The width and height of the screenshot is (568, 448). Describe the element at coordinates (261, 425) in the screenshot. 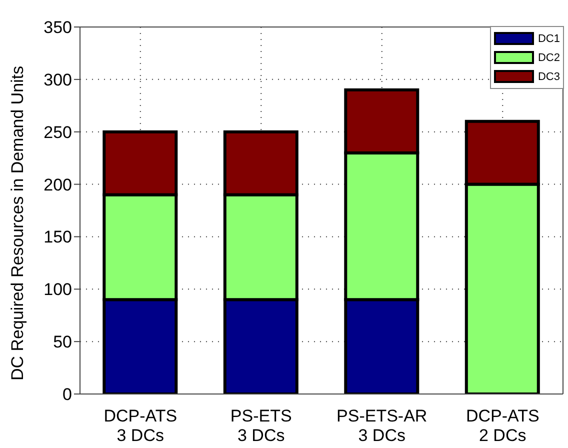

I see `x-tick-label: PS-ETS 3 DCs` at that location.